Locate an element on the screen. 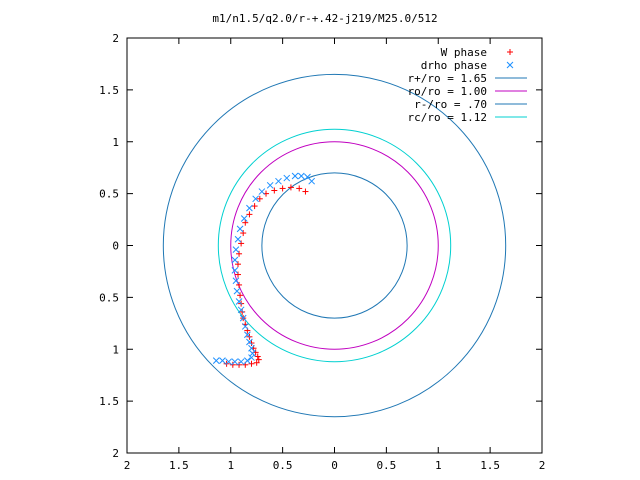 Image resolution: width=640 pixels, height=480 pixels. x-tick-label: 0 is located at coordinates (334, 465).